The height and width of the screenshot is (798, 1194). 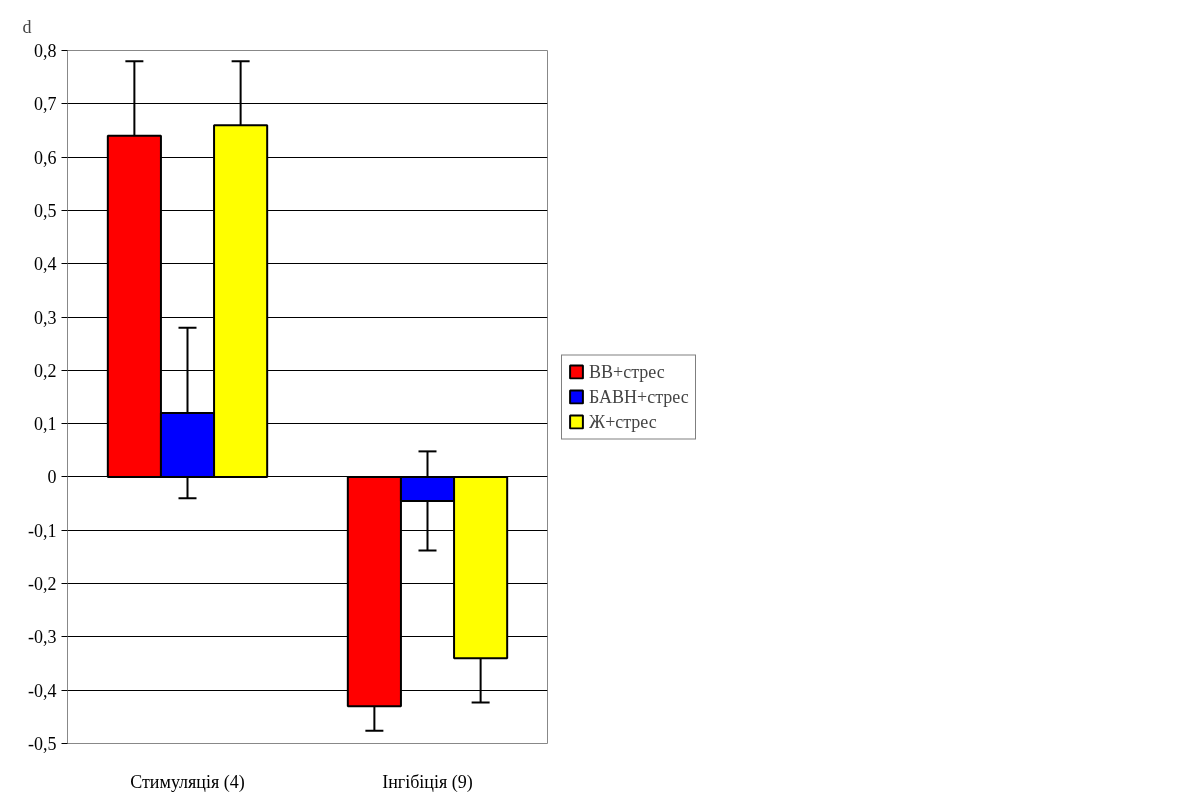 What do you see at coordinates (45, 210) in the screenshot?
I see `y-tick-label: 0,5` at bounding box center [45, 210].